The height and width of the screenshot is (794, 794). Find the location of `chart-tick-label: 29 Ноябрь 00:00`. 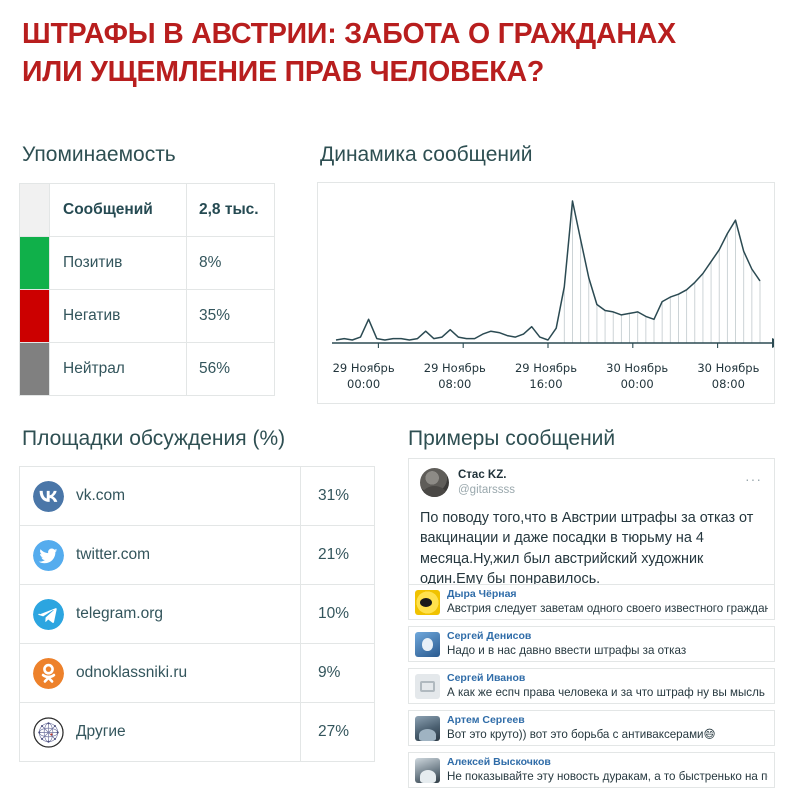

chart-tick-label: 29 Ноябрь 00:00 is located at coordinates (363, 383).